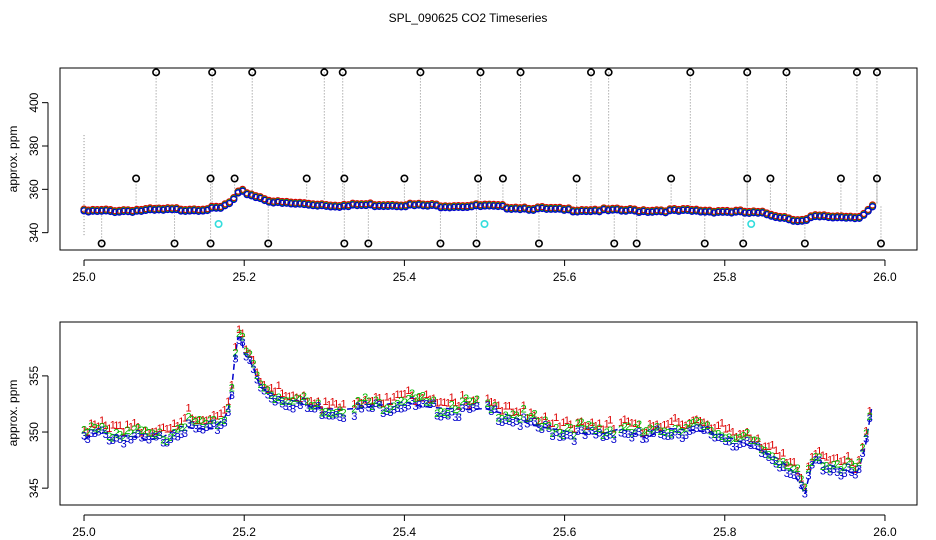 The width and height of the screenshot is (936, 540). Describe the element at coordinates (725, 277) in the screenshot. I see `x-tick-label: 25.8` at that location.